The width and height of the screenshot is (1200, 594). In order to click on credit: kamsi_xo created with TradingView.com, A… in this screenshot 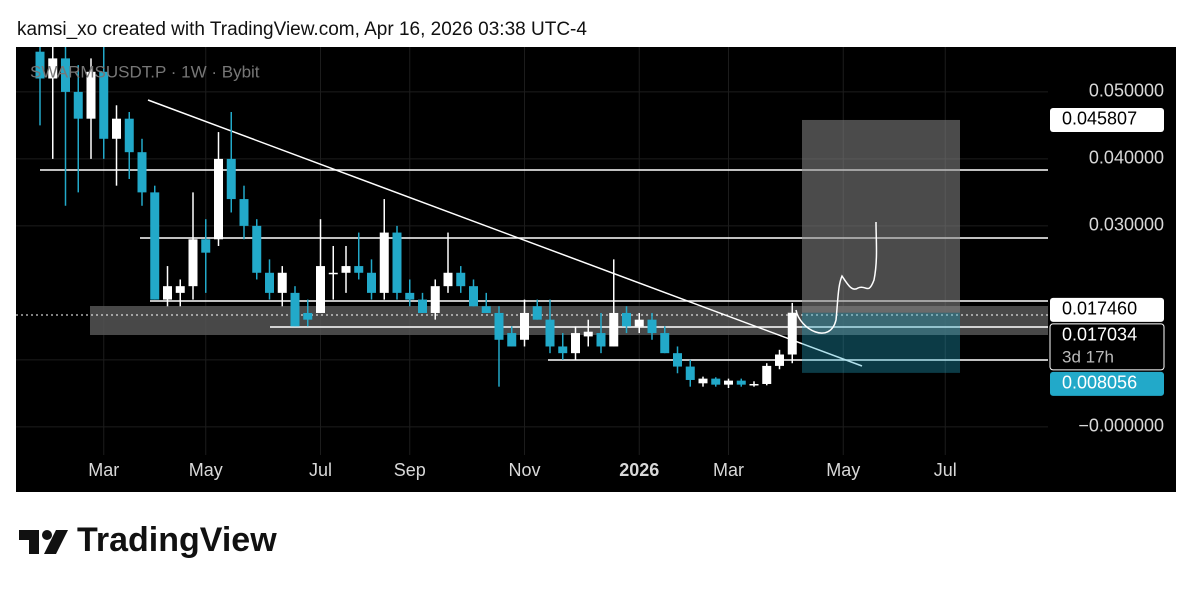, I will do `click(302, 29)`.